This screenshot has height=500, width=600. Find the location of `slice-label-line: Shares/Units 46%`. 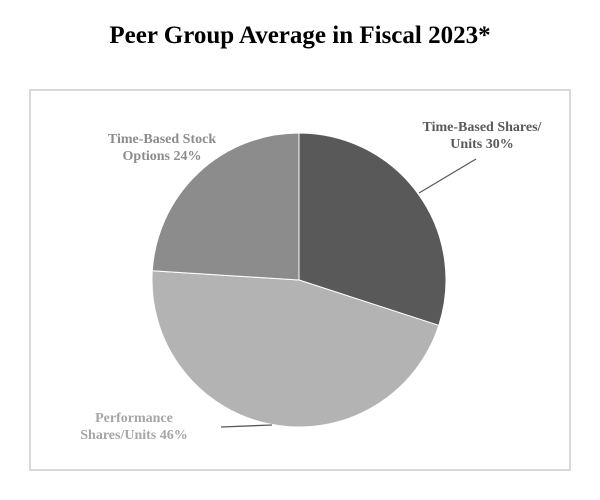

slice-label-line: Shares/Units 46% is located at coordinates (133, 435).